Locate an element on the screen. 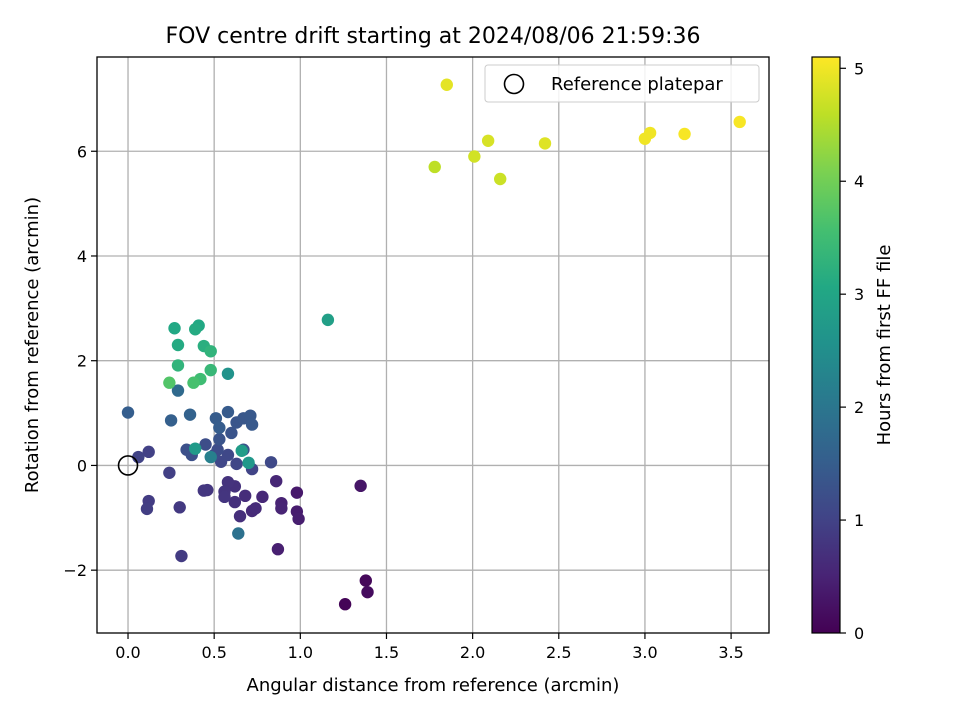 This screenshot has width=960, height=720. colorbar-tick-label: 1 is located at coordinates (859, 520).